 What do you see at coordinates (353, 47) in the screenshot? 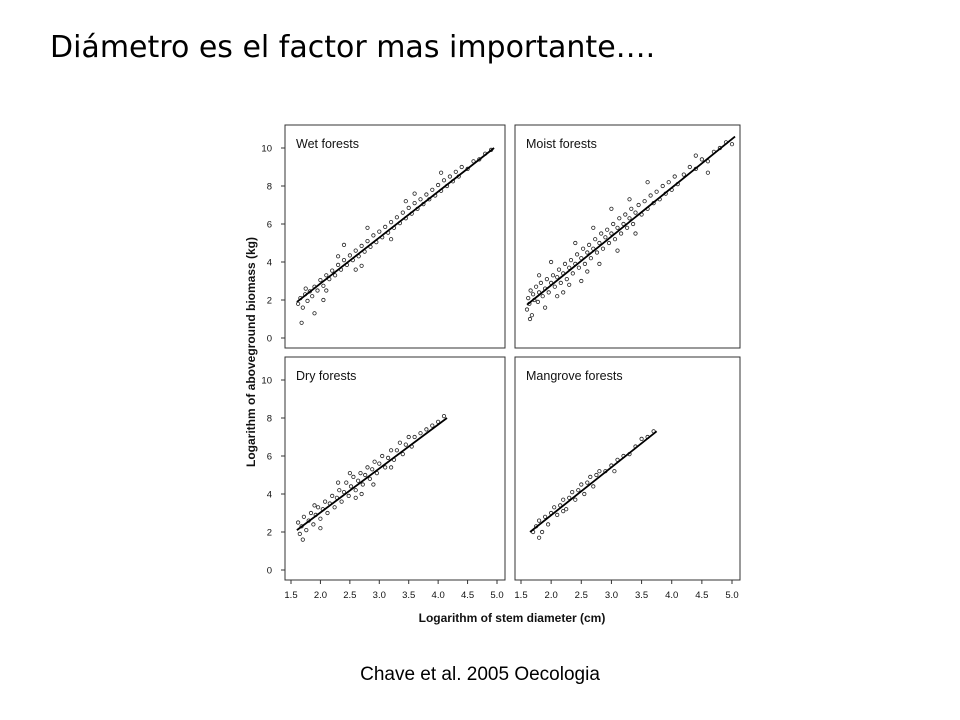
I see `slide-title: Diámetro es el factor mas importante….` at bounding box center [353, 47].